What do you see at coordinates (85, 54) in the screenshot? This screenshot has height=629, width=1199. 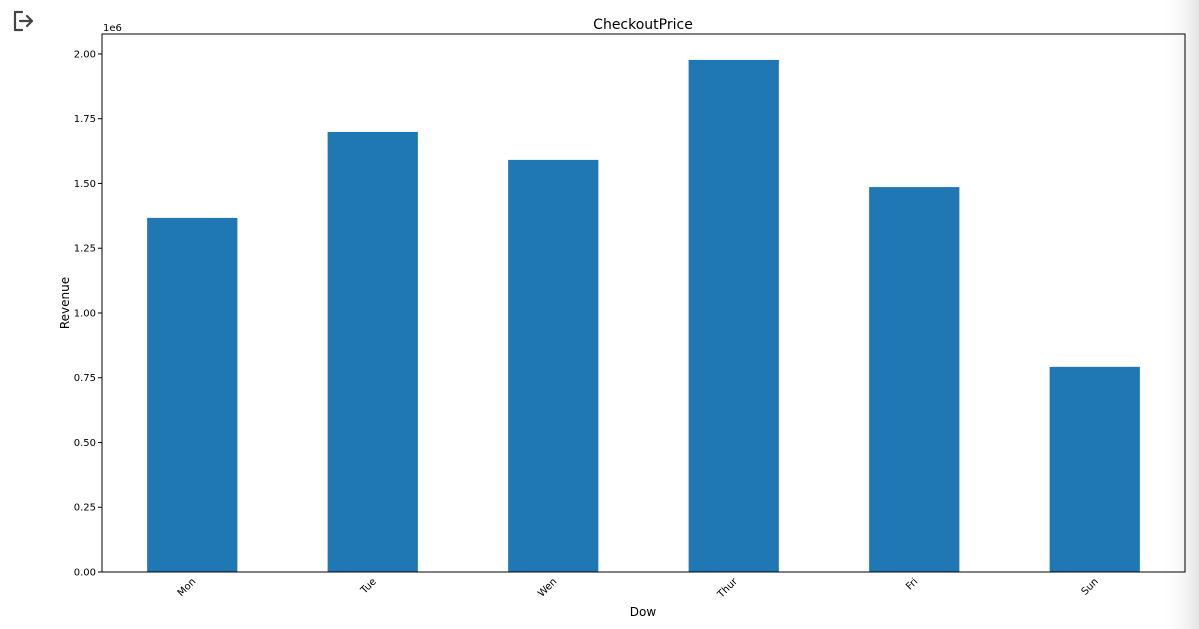 I see `y-tick-label: 2.00` at bounding box center [85, 54].